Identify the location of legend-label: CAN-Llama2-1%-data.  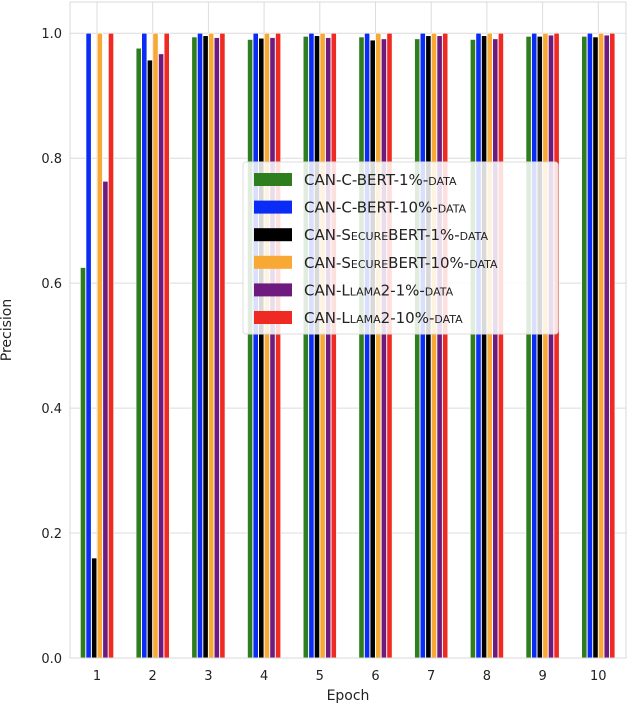
(379, 290).